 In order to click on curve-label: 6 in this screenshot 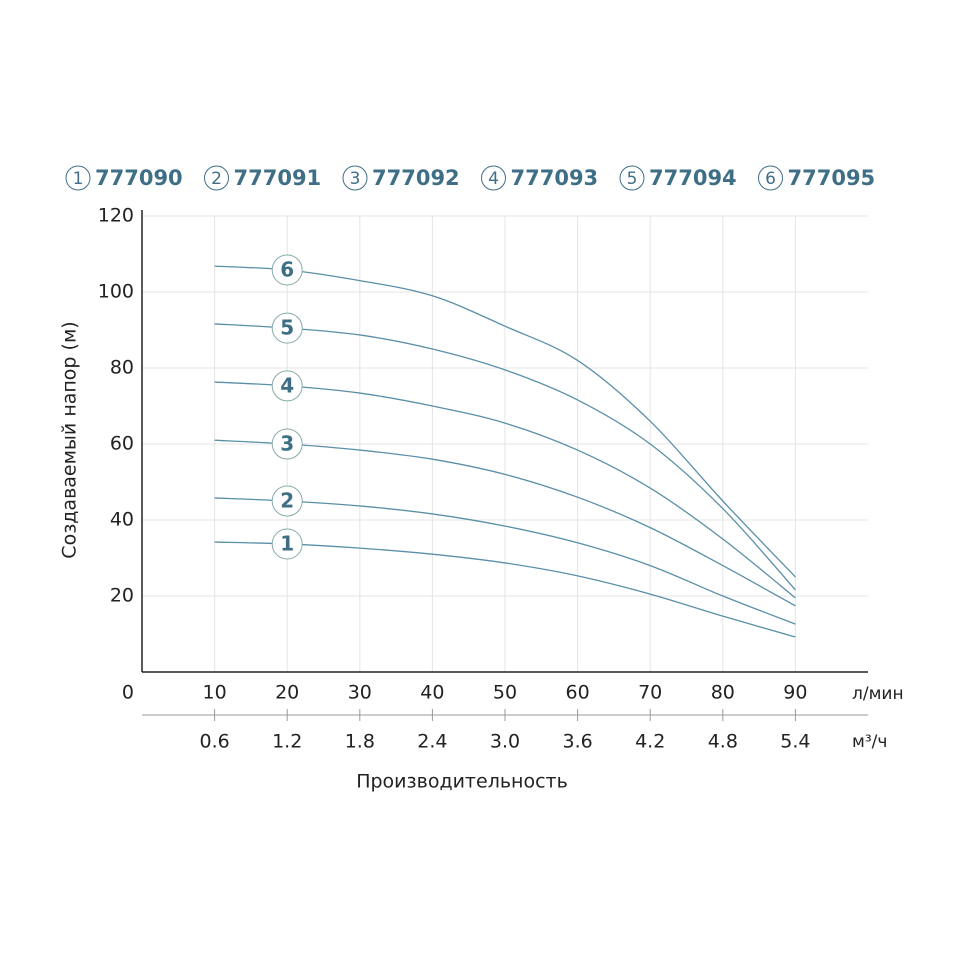, I will do `click(287, 269)`.